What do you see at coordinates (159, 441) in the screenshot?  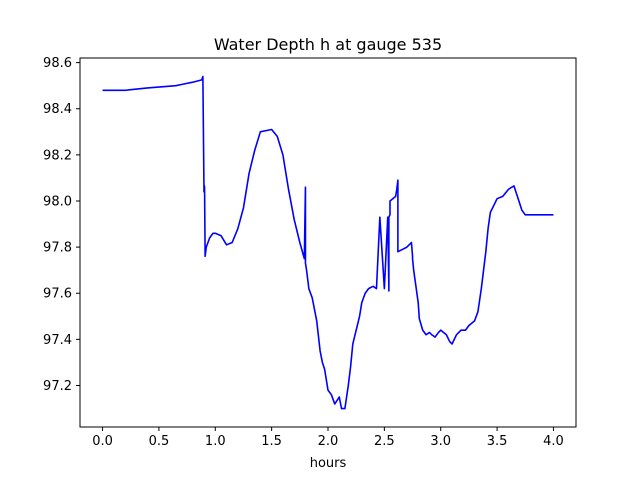 I see `x-tick-label: 0.5` at bounding box center [159, 441].